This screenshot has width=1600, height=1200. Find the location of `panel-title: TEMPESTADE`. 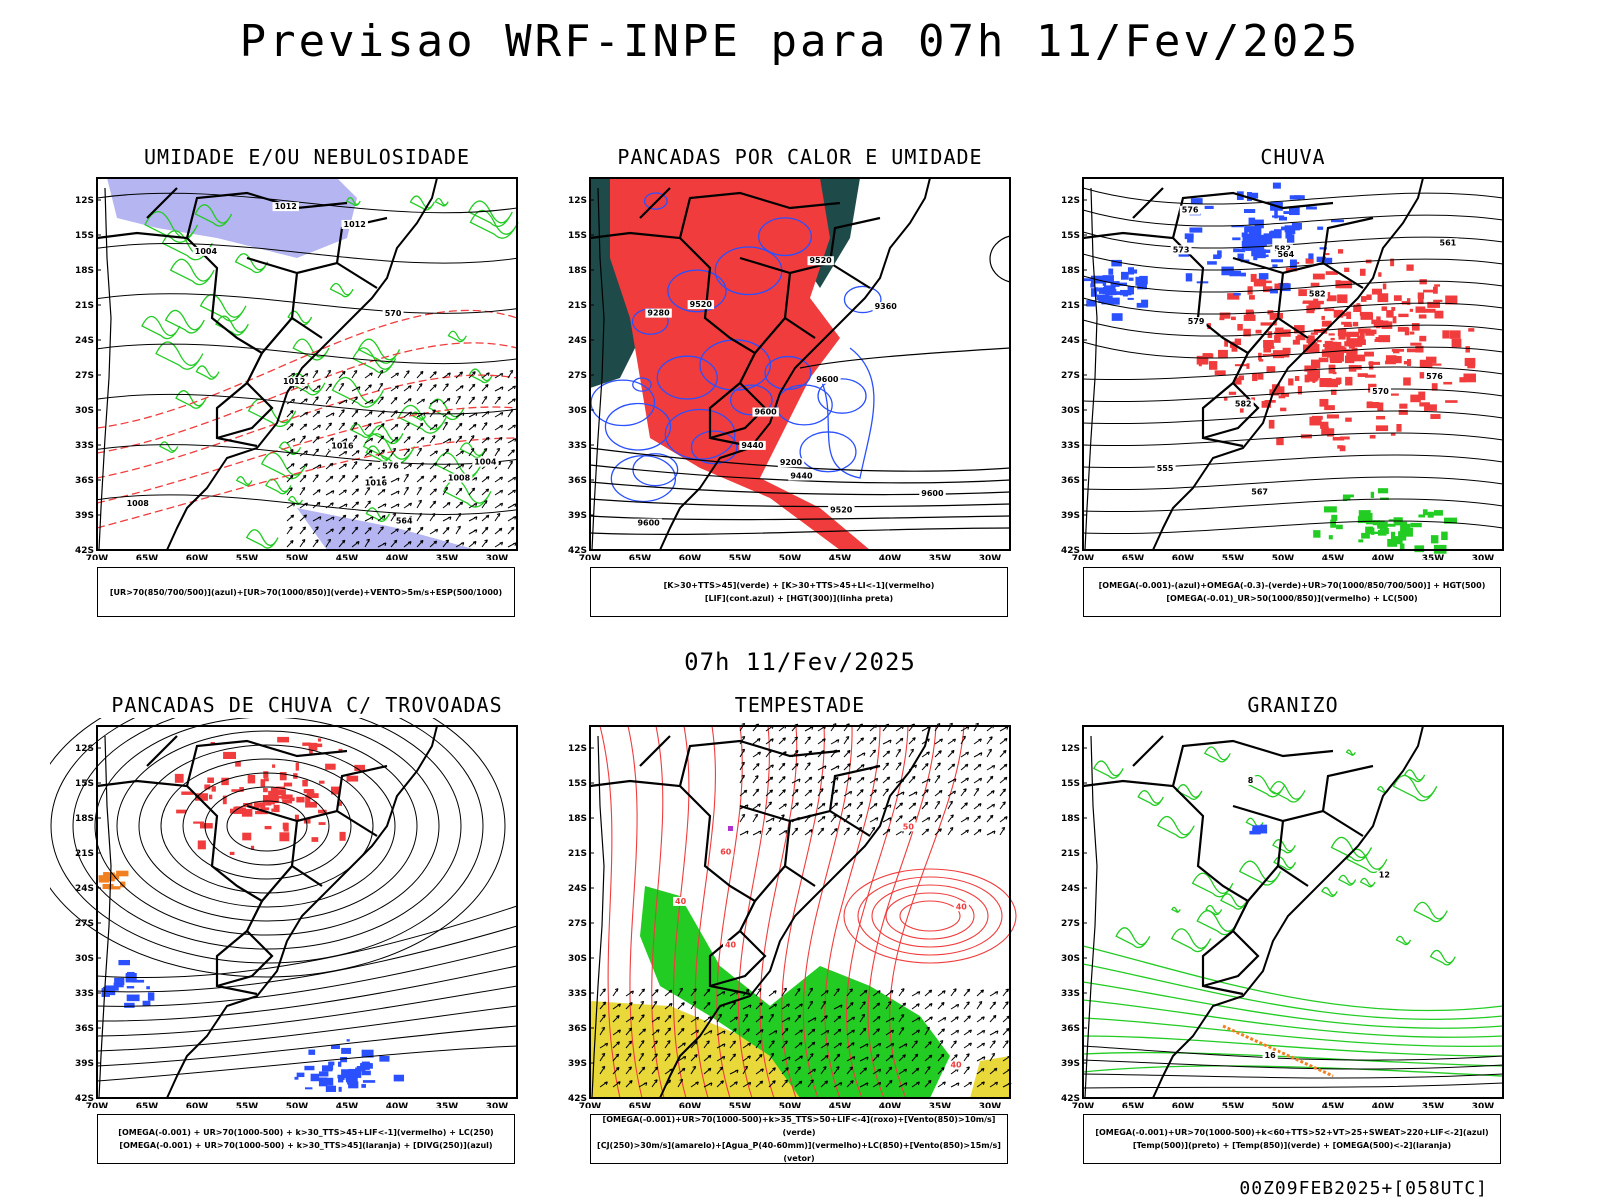

panel-title: TEMPESTADE is located at coordinates (800, 705).